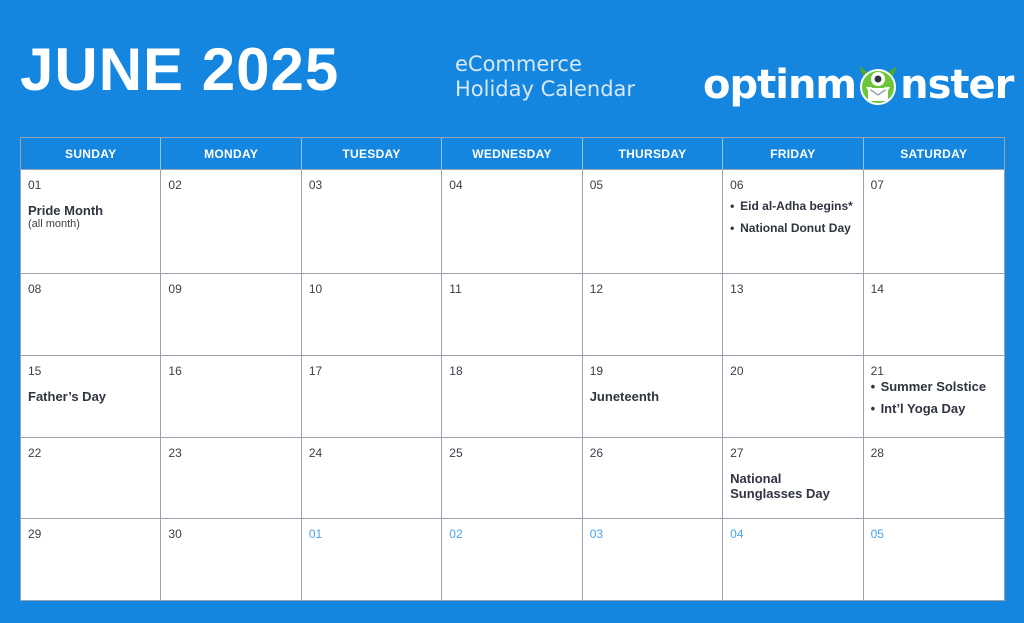 The height and width of the screenshot is (623, 1024). What do you see at coordinates (175, 534) in the screenshot?
I see `day-number: 30` at bounding box center [175, 534].